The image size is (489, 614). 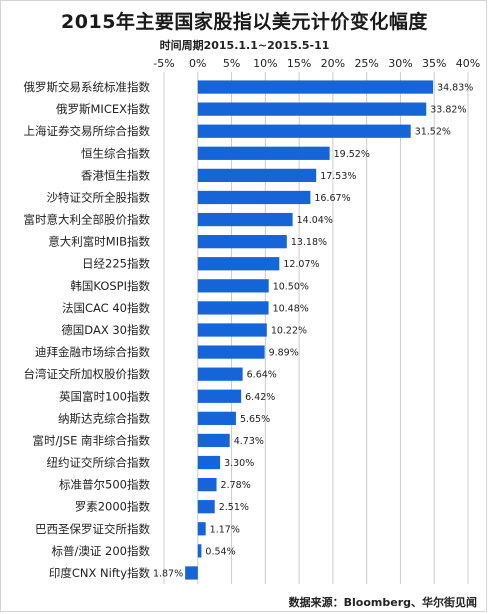 What do you see at coordinates (220, 551) in the screenshot?
I see `data-label: 0.54%` at bounding box center [220, 551].